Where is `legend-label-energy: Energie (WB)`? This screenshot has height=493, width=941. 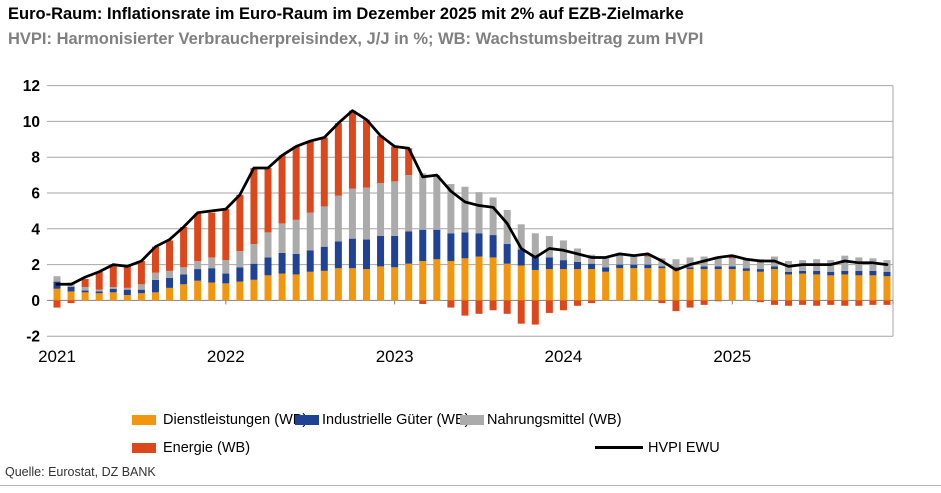
legend-label-energy: Energie (WB) is located at coordinates (207, 448).